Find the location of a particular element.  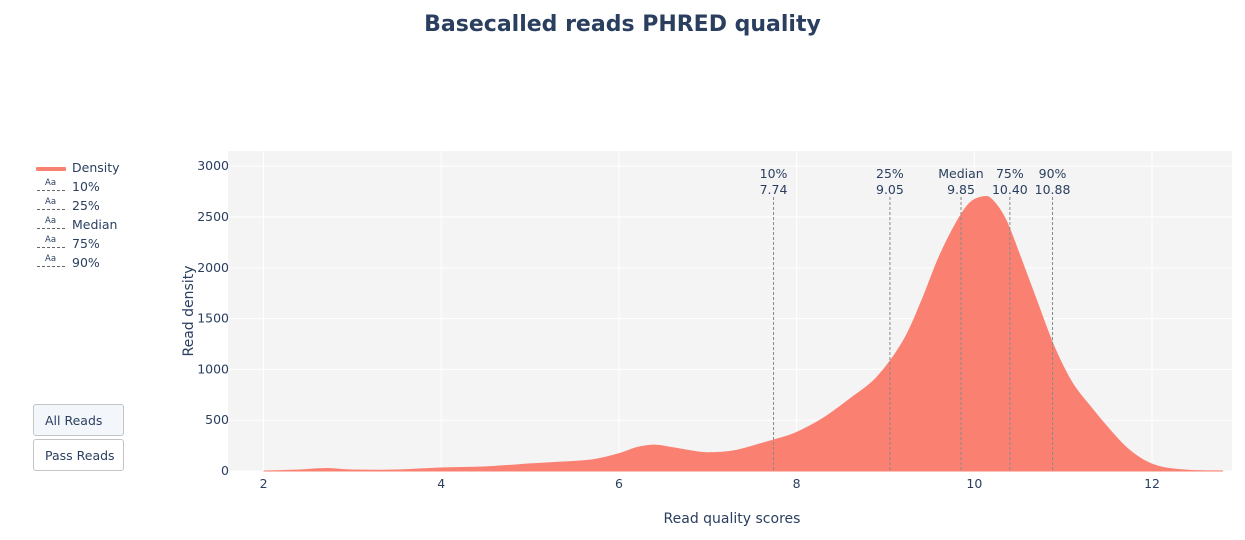

legend-item: Aa Median is located at coordinates (78, 224).